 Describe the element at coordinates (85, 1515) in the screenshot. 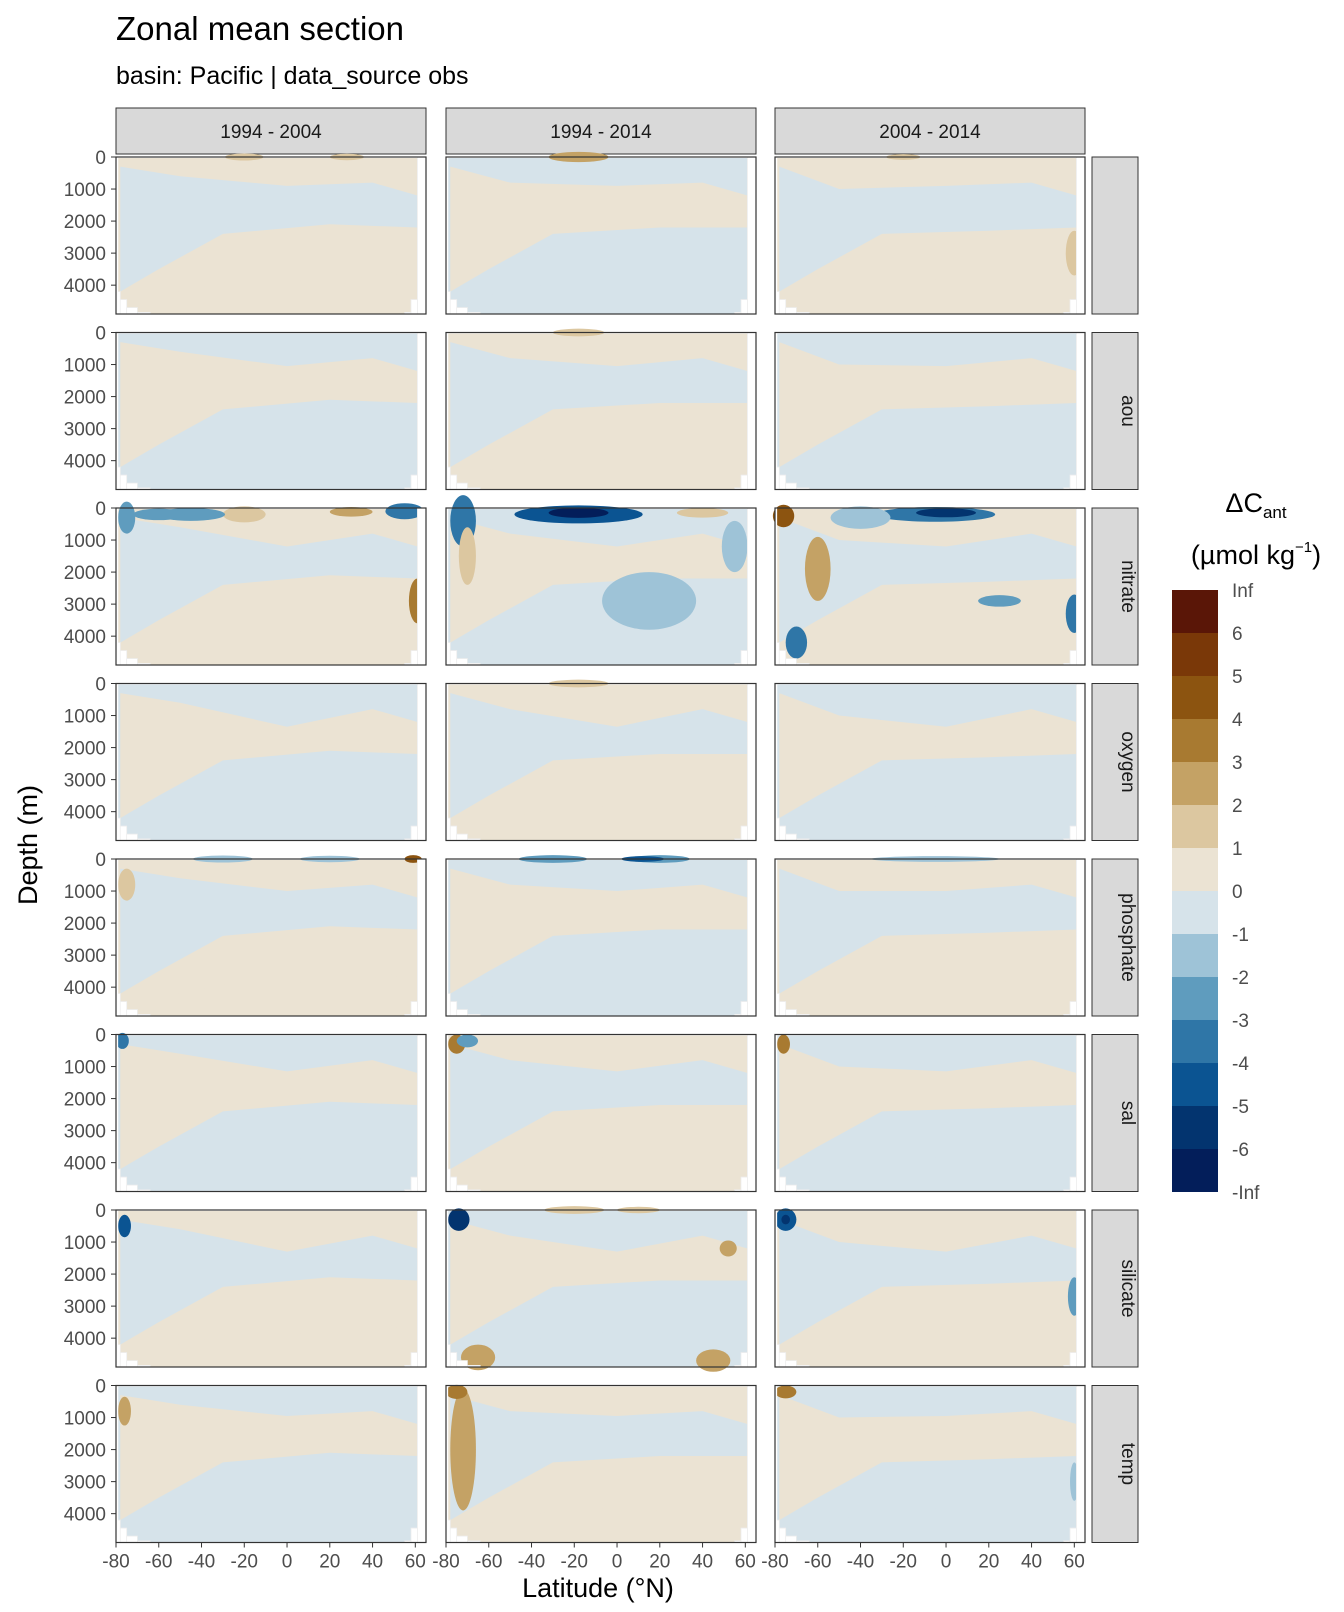

I see `y-tick-label: 4000` at that location.